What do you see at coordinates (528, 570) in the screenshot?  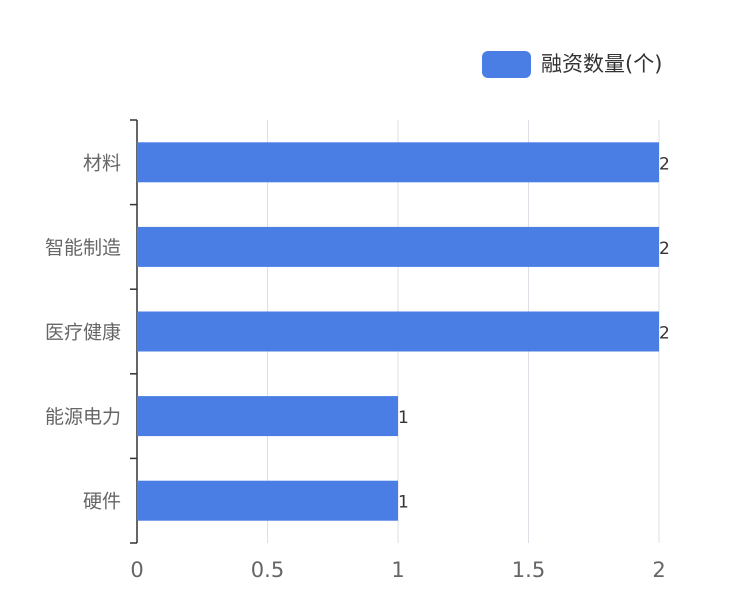 I see `x-tick-label: 1.5` at bounding box center [528, 570].